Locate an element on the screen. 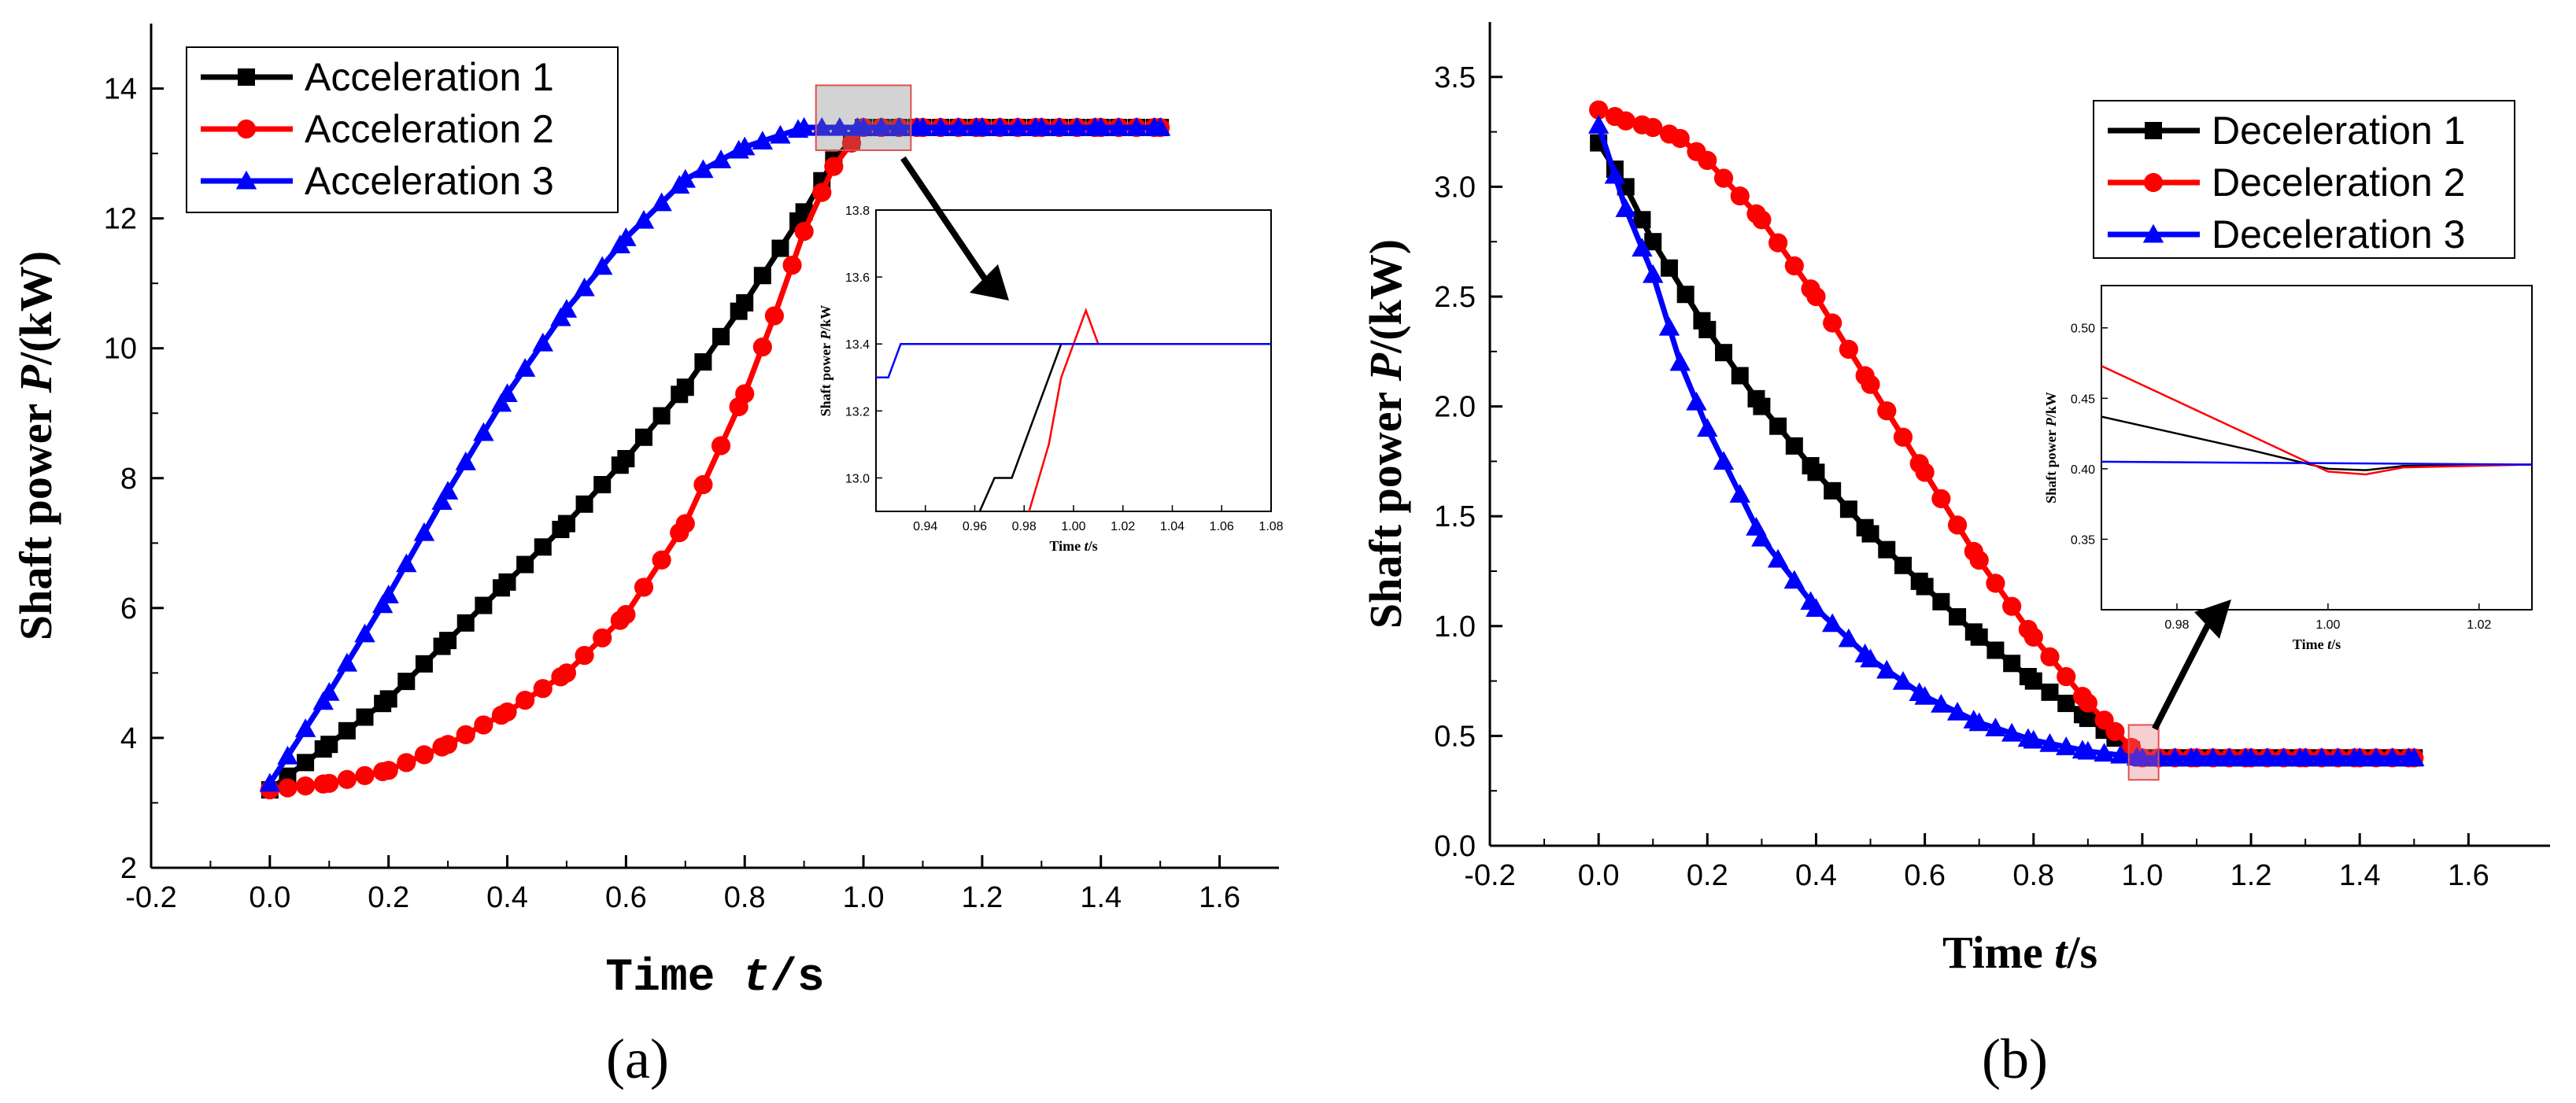 This screenshot has height=1103, width=2576. x-tick-label: -0.2 is located at coordinates (150, 897).